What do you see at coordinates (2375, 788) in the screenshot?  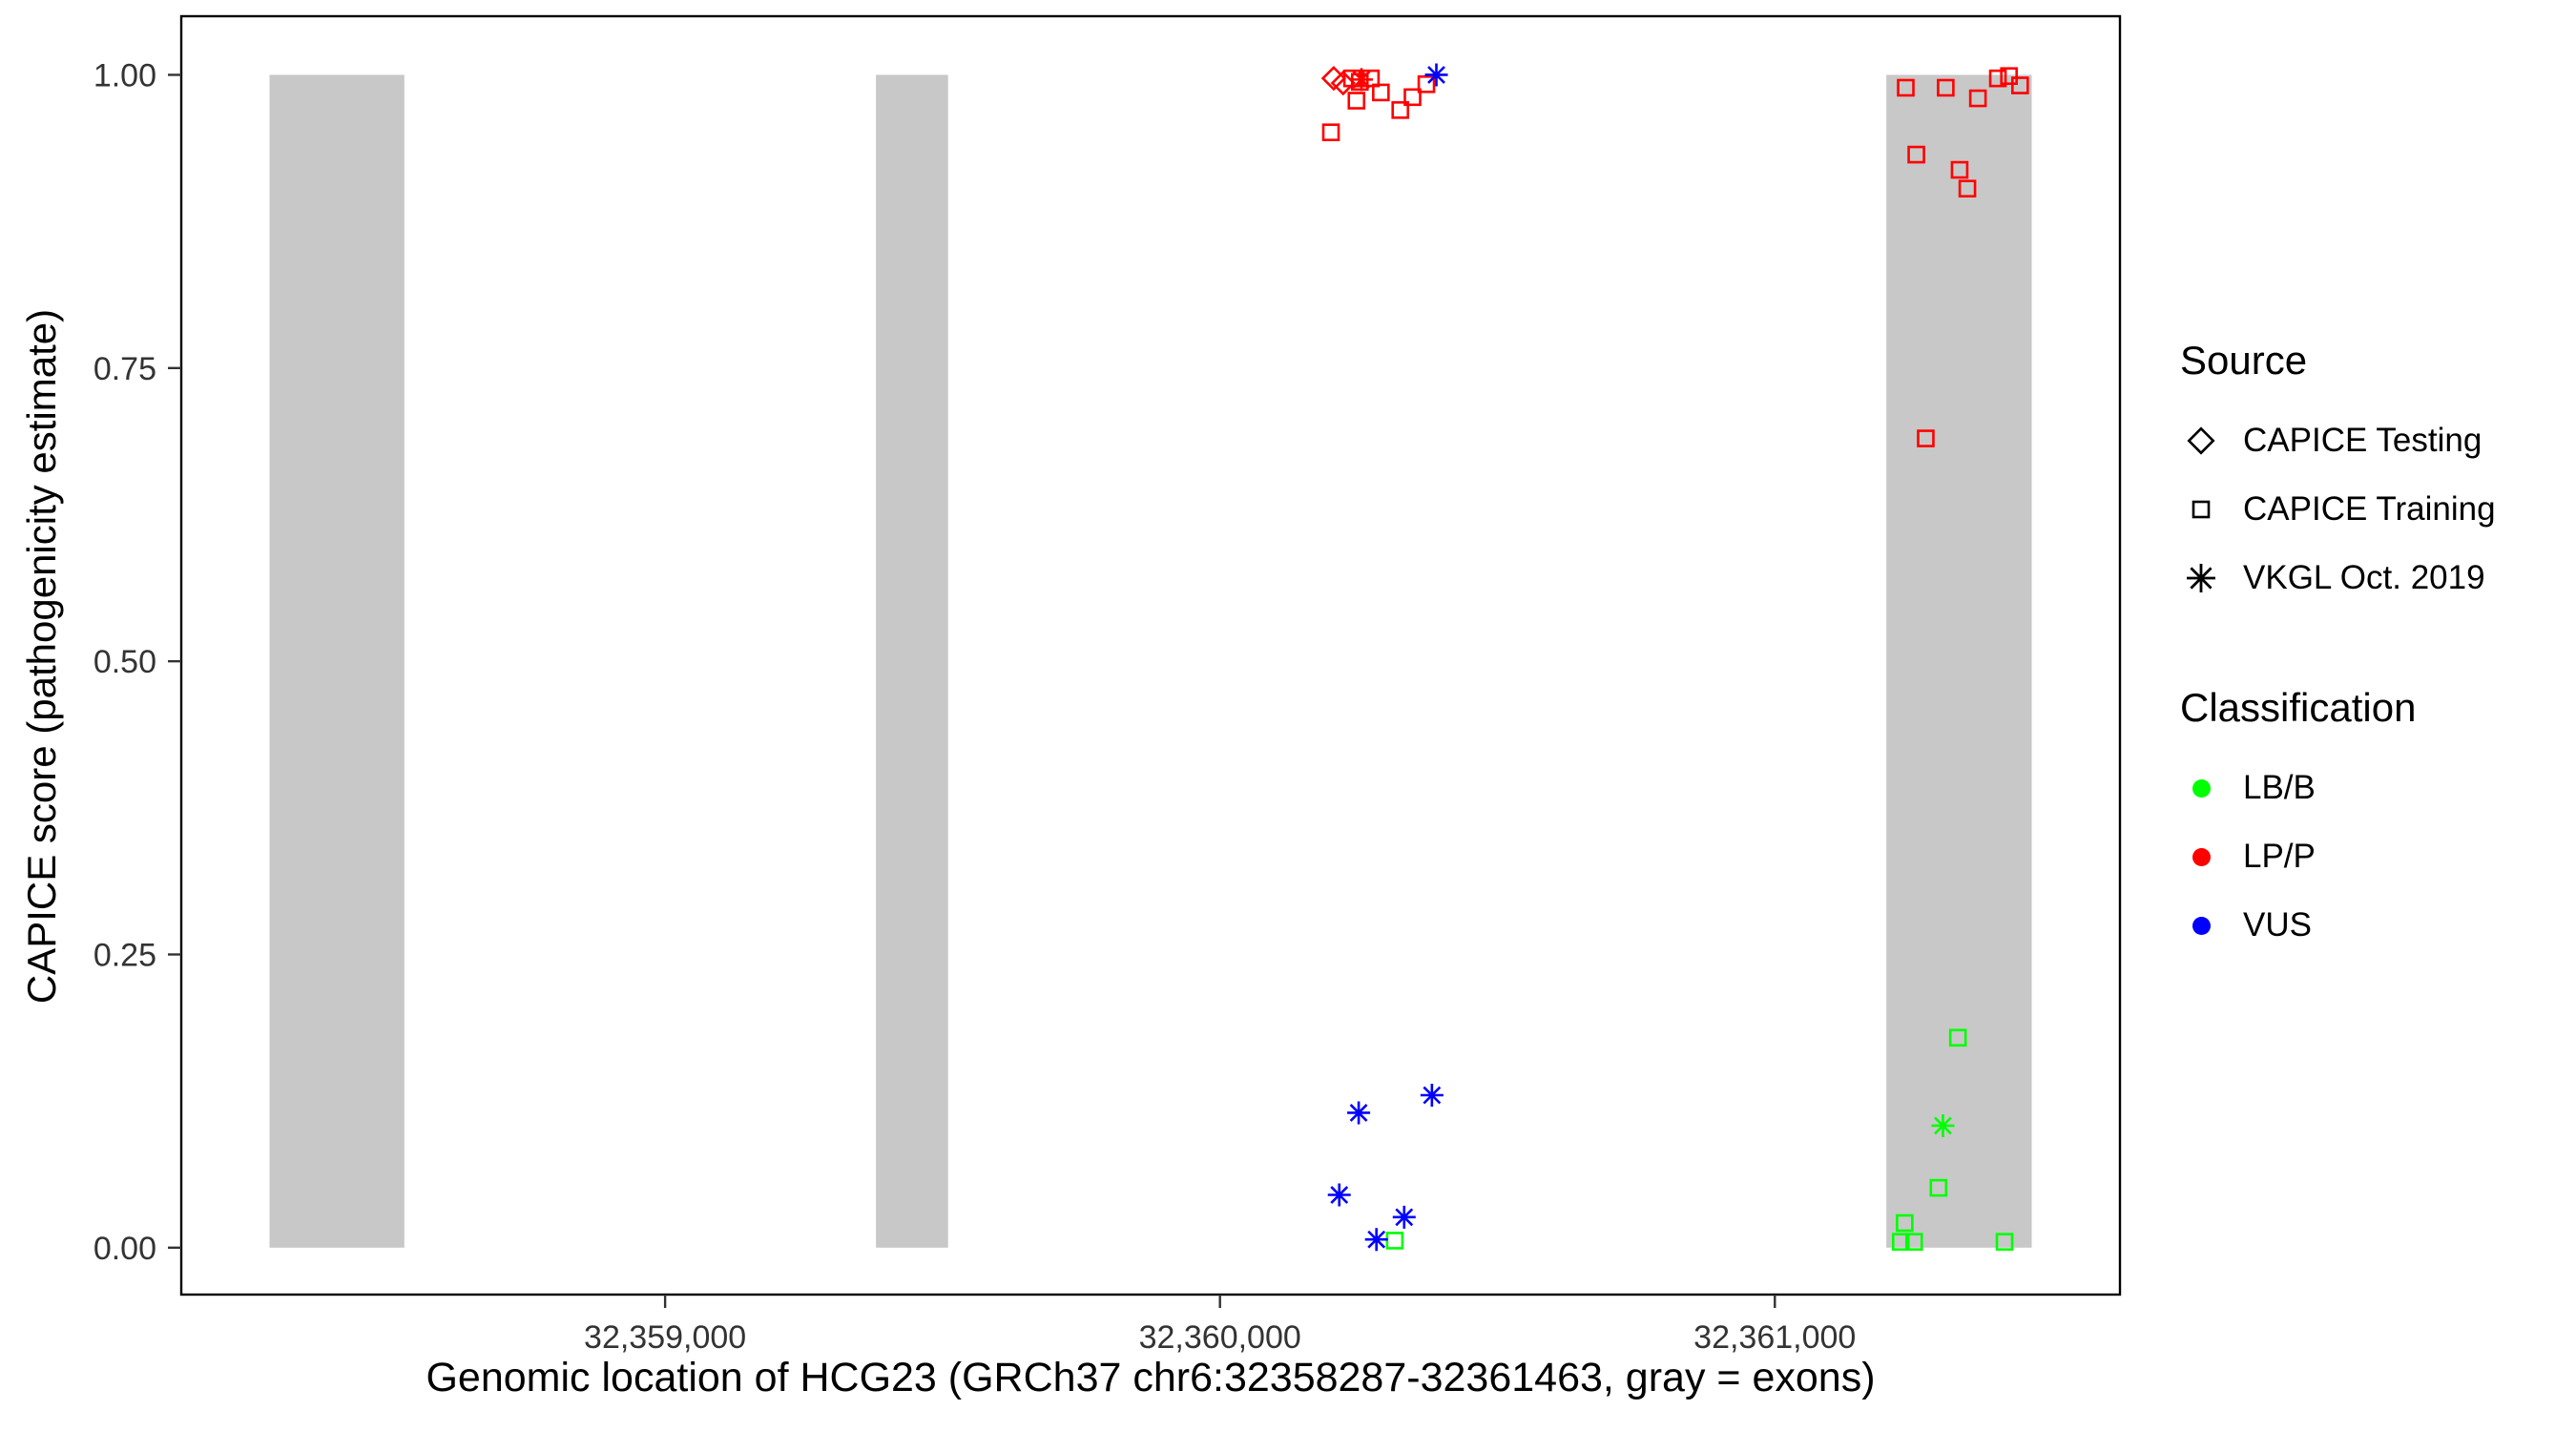 I see `legend-item-lbb: LB/B` at bounding box center [2375, 788].